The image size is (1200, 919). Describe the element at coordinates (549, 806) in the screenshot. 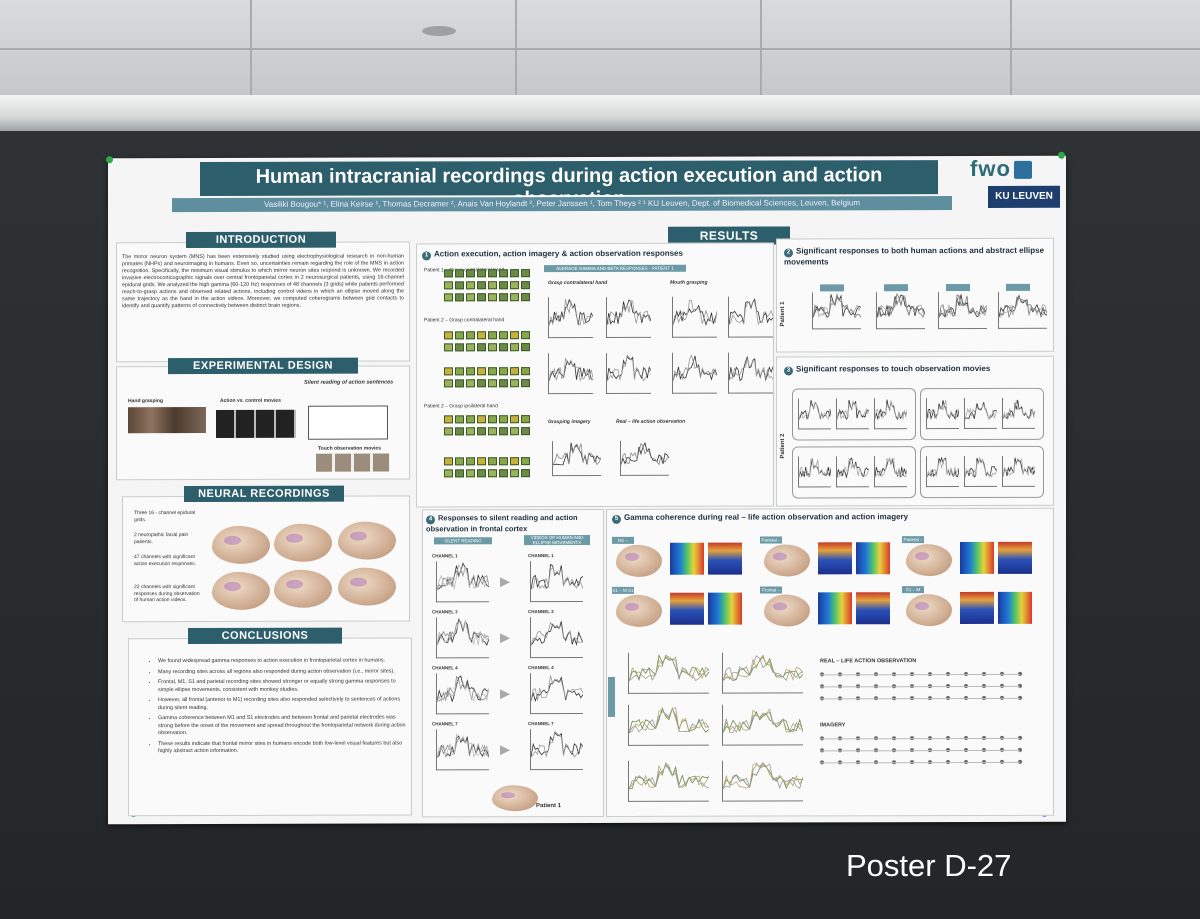

I see `patient-1-footer-label: Patient 1` at that location.